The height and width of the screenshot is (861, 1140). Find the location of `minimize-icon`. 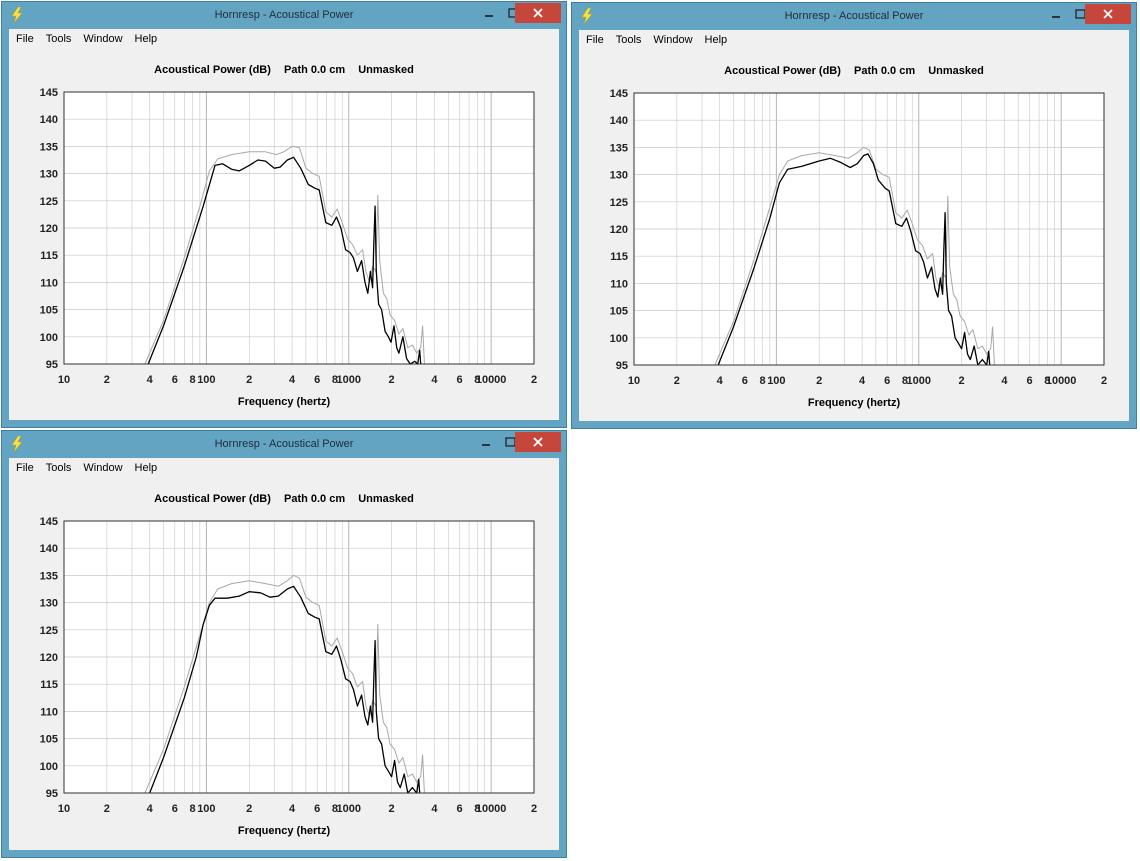

minimize-icon is located at coordinates (486, 445).